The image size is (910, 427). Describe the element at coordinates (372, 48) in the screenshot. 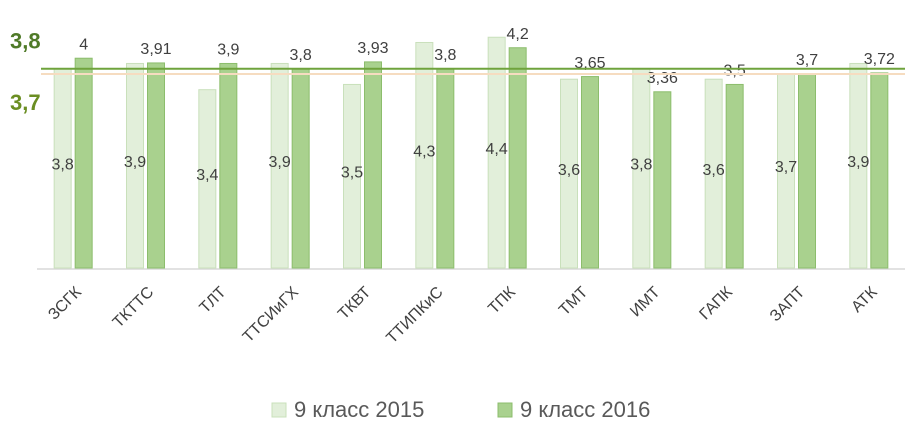

I see `data-label: 3,93` at that location.